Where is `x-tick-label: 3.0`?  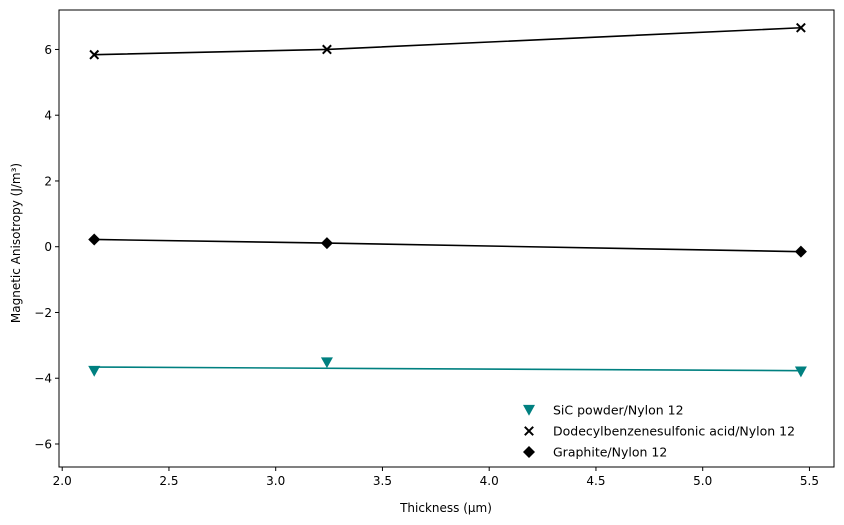 x-tick-label: 3.0 is located at coordinates (275, 481).